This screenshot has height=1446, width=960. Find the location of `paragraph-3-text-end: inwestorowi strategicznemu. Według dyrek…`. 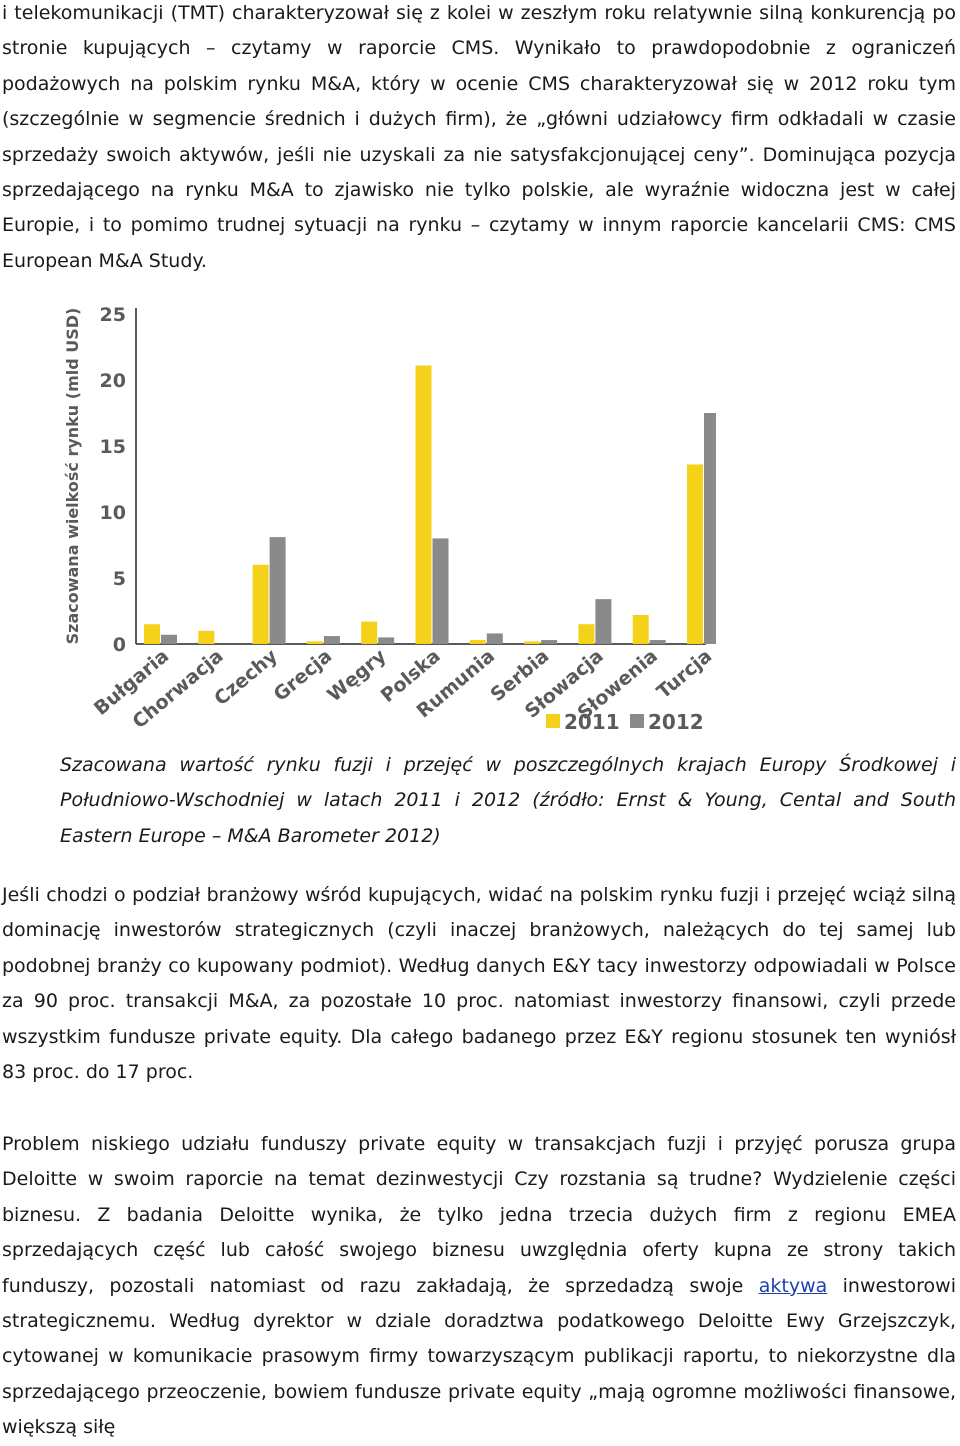

paragraph-3-text-end: inwestorowi strategicznemu. Według dyrek… is located at coordinates (479, 1356).